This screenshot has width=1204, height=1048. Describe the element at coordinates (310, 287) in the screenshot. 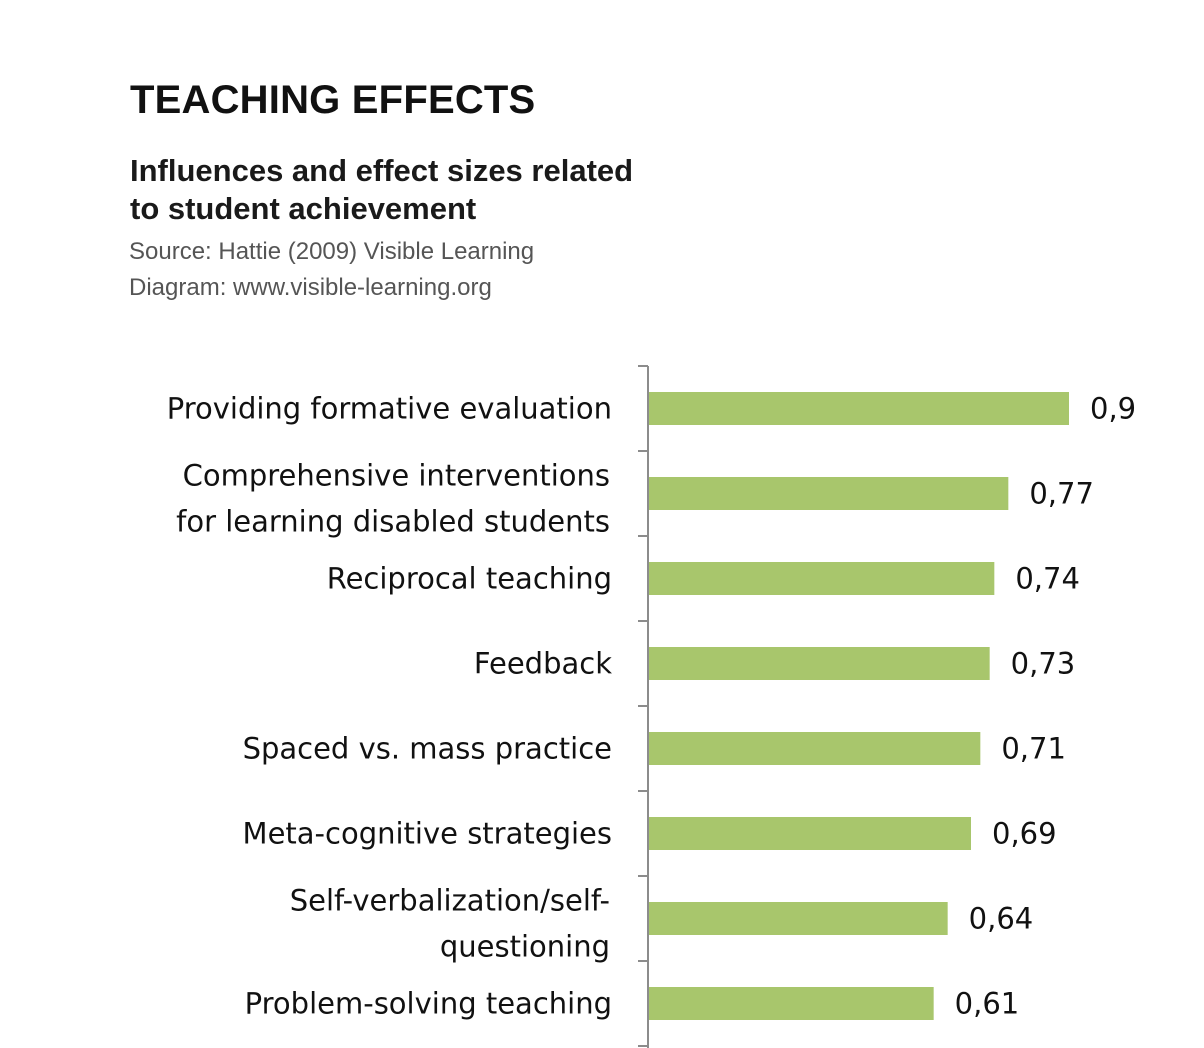

I see `diagram-credit: Diagram: www.visible-learning.org` at that location.